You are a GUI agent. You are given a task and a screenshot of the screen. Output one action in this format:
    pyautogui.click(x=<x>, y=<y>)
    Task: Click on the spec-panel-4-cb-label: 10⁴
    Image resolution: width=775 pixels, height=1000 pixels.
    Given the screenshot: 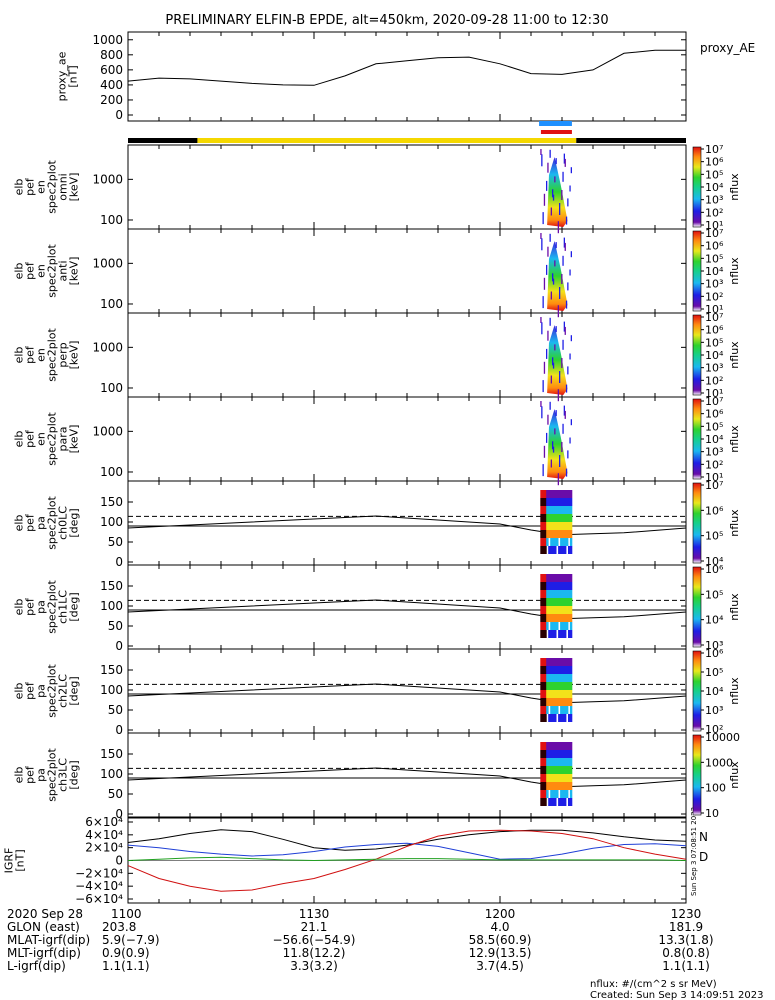 What is the action you would take?
    pyautogui.click(x=714, y=439)
    